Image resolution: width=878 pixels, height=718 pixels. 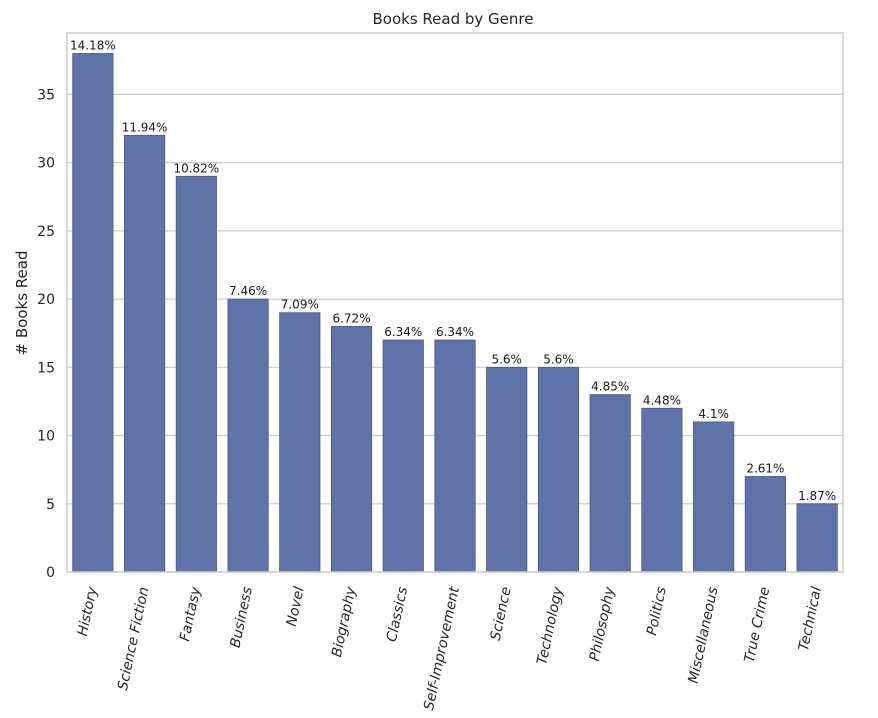 I want to click on bar-technology, so click(x=558, y=469).